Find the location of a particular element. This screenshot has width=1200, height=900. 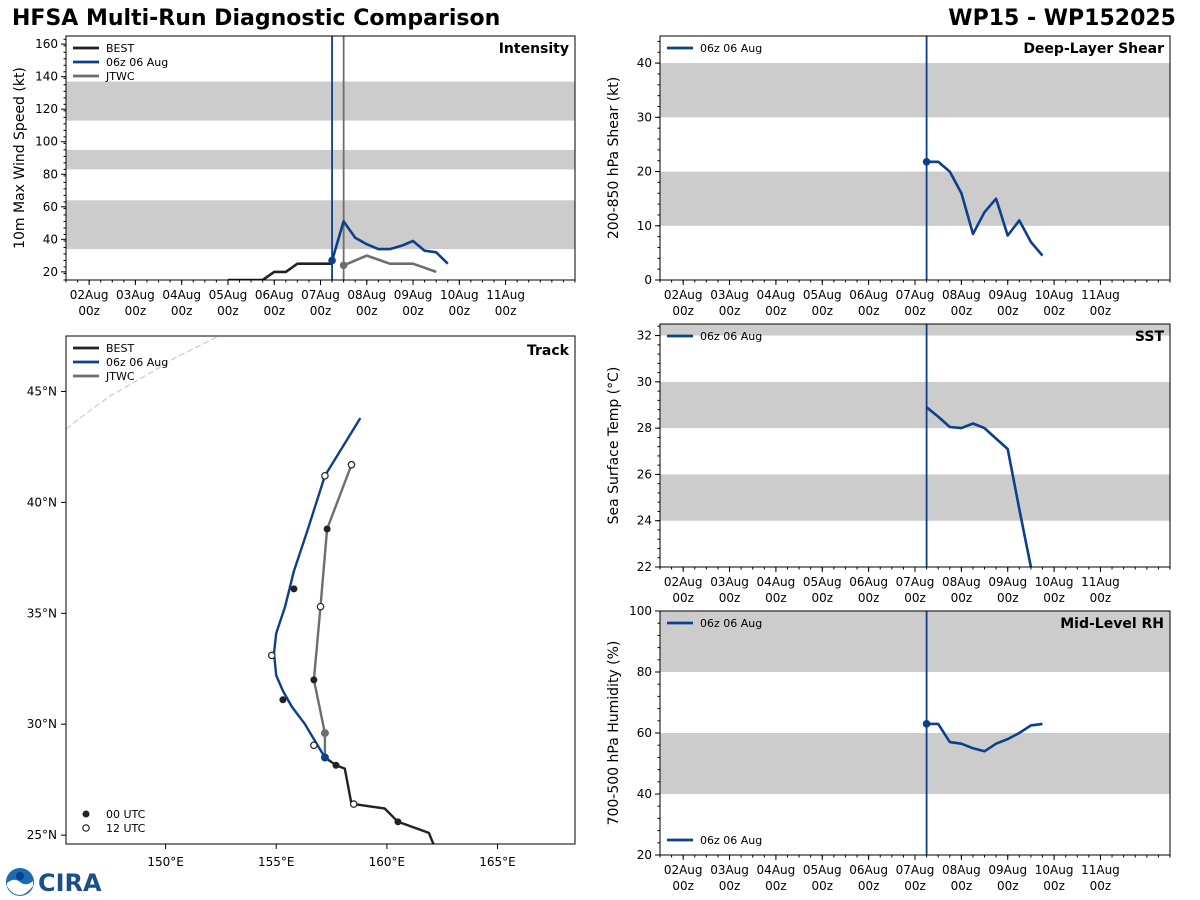

series-line-best is located at coordinates (280, 271).